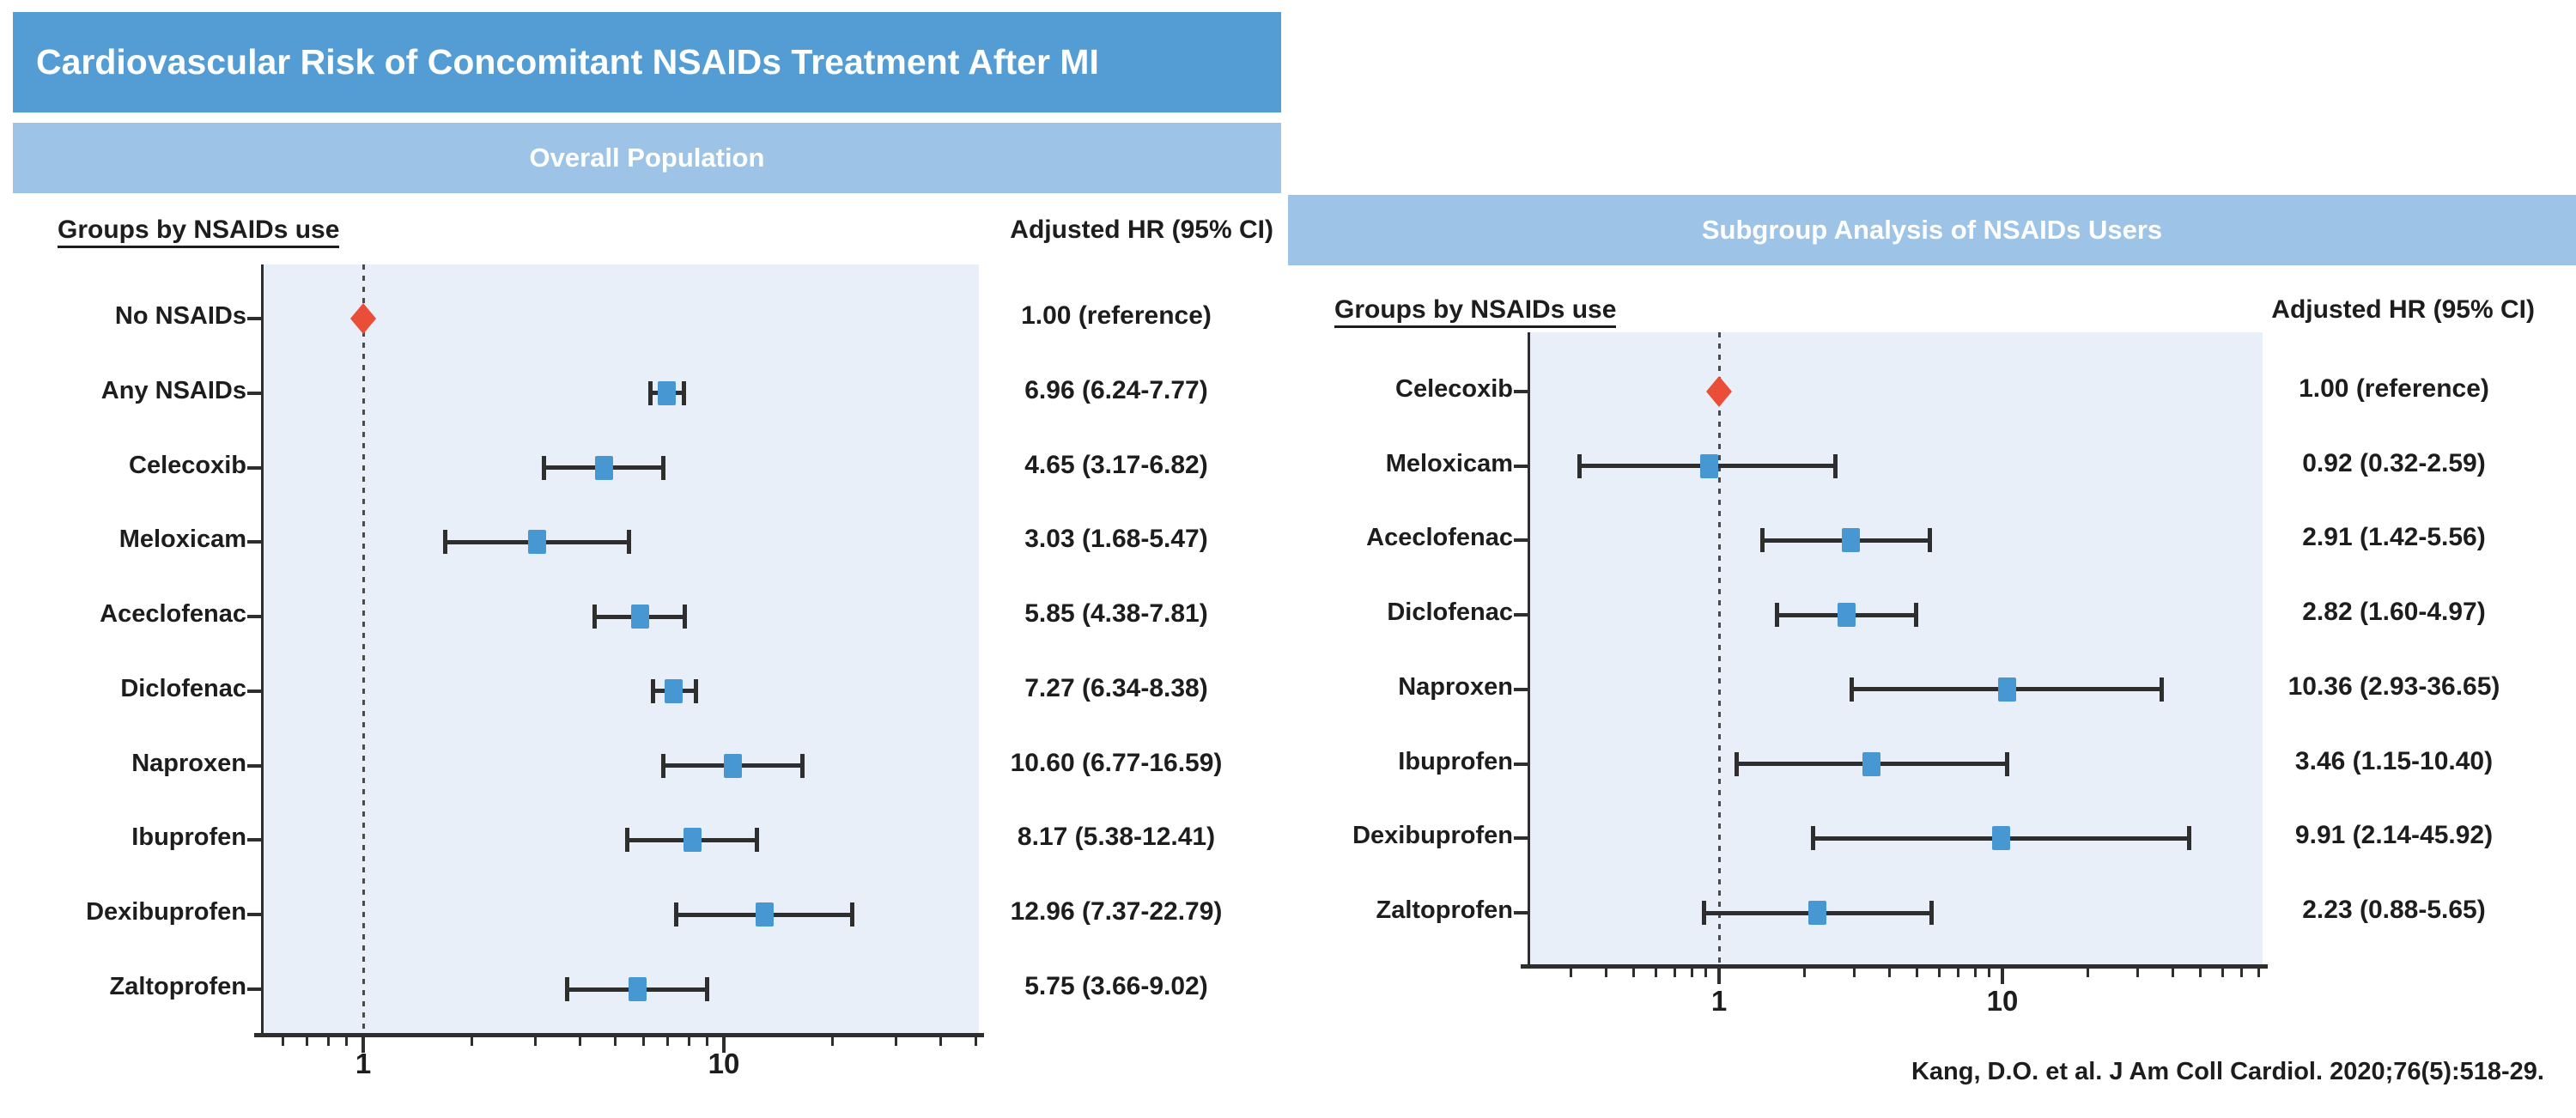 The height and width of the screenshot is (1118, 2576). I want to click on row-label: Dexibuprofen, so click(166, 912).